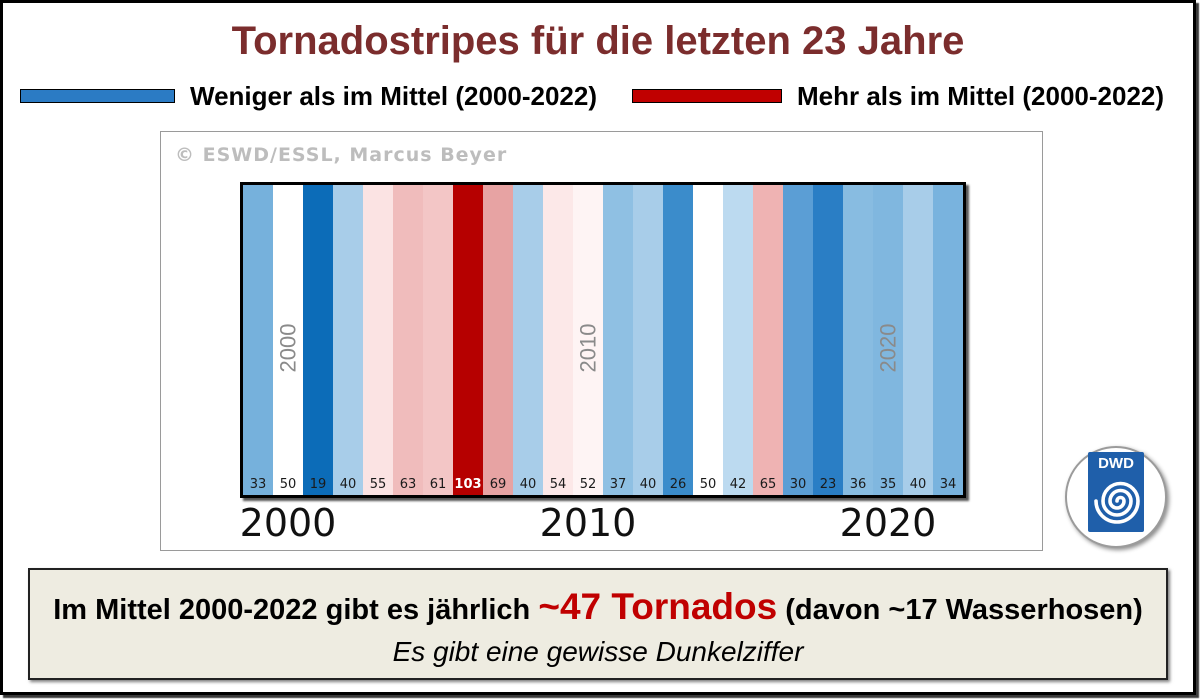 This screenshot has width=1200, height=699. I want to click on dwd-logo: DWD, so click(1116, 497).